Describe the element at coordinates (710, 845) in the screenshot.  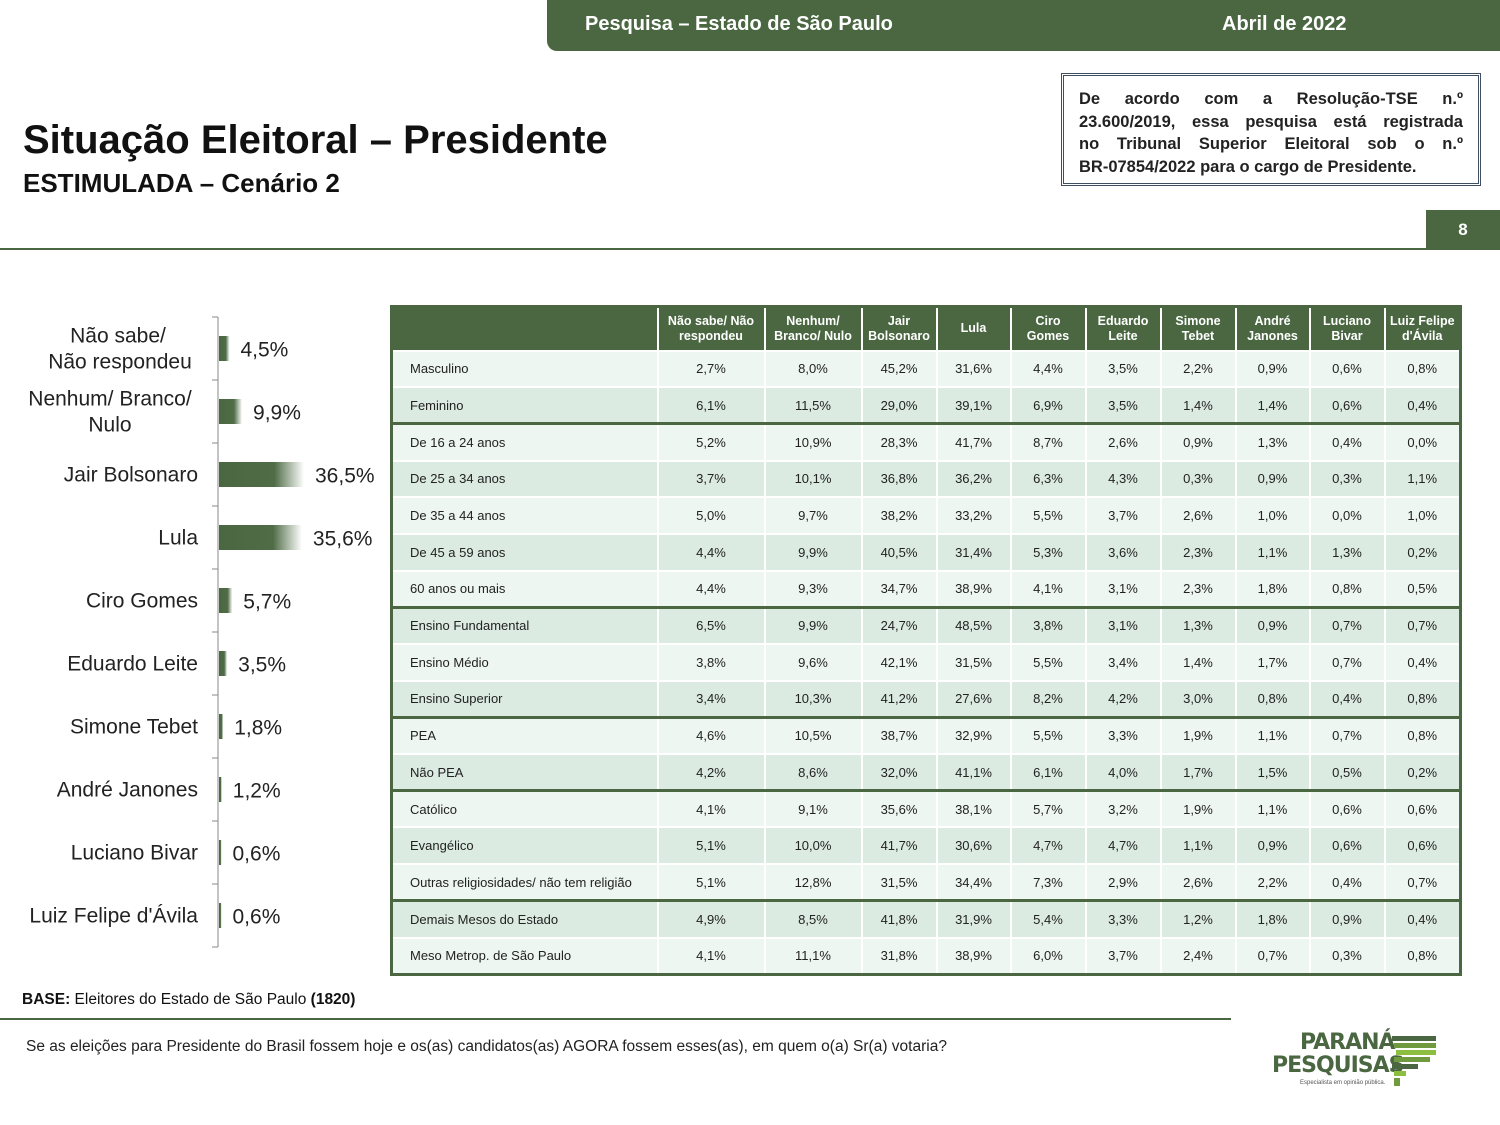
I see `table-cell: 5,1%` at that location.